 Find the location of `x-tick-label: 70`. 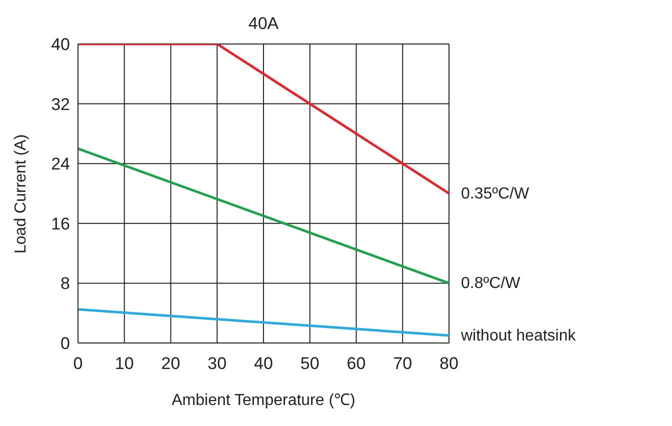

x-tick-label: 70 is located at coordinates (402, 364).